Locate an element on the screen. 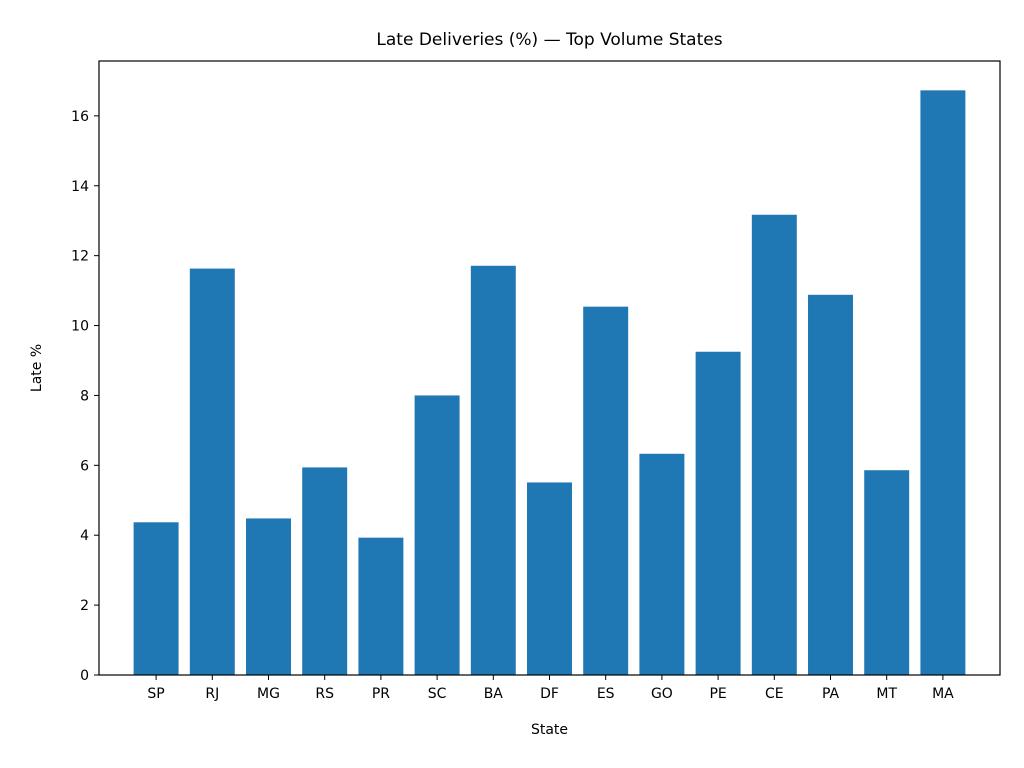  x-axis-ticks: SP RJ MG RS PR SC BA DF ES GO PE CE PA MT MA is located at coordinates (550, 688).